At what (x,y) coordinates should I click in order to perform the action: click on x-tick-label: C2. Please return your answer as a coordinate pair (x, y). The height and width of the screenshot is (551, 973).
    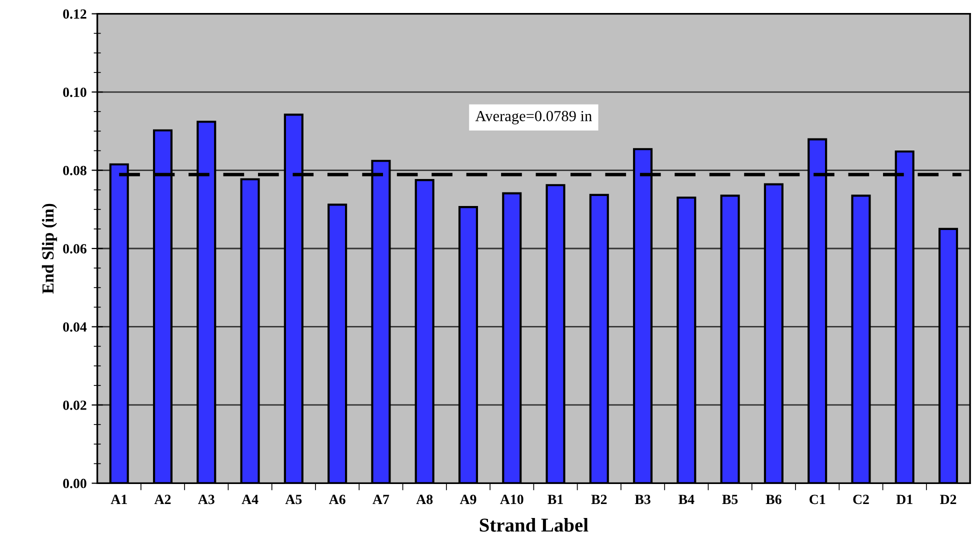
    Looking at the image, I should click on (861, 499).